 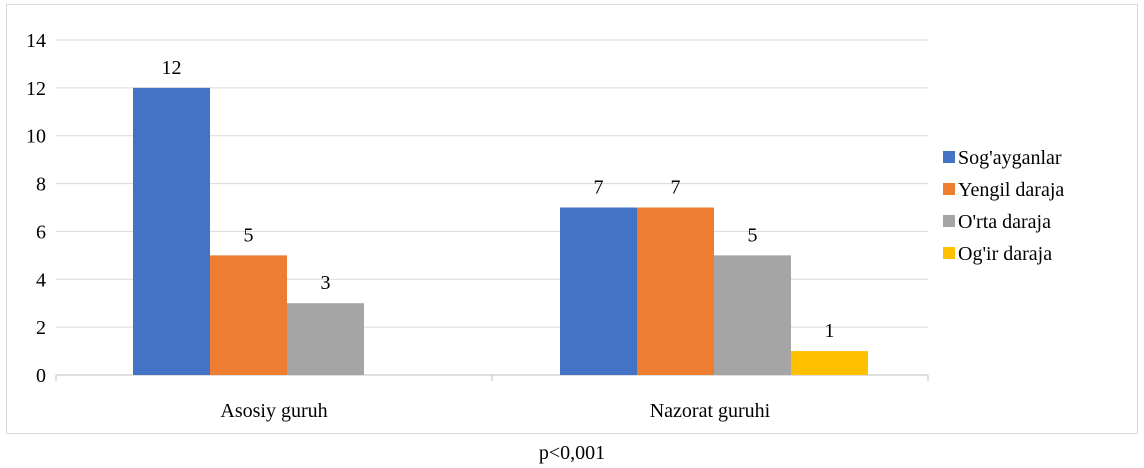 I want to click on x-tick-label: Asosiy guruh, so click(x=273, y=411).